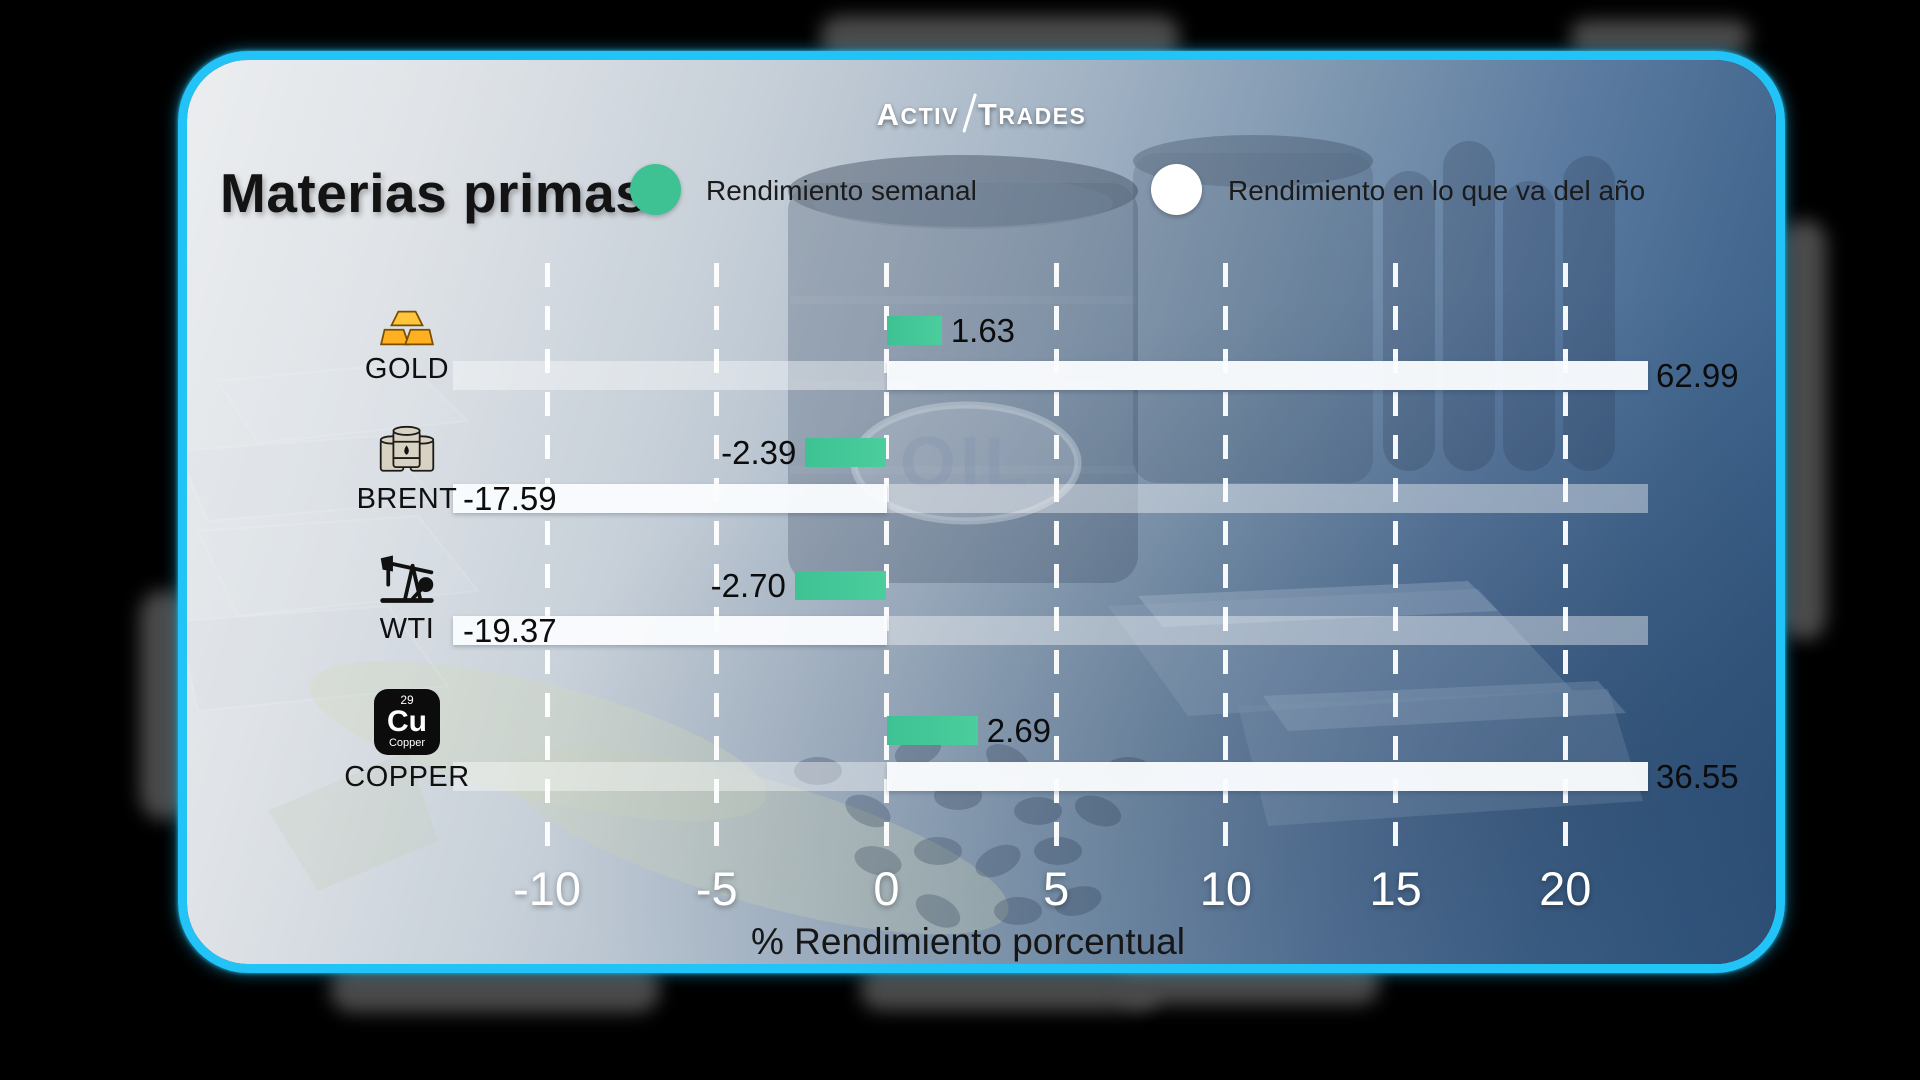 The image size is (1920, 1080). I want to click on x-tick-label--10: -10, so click(547, 888).